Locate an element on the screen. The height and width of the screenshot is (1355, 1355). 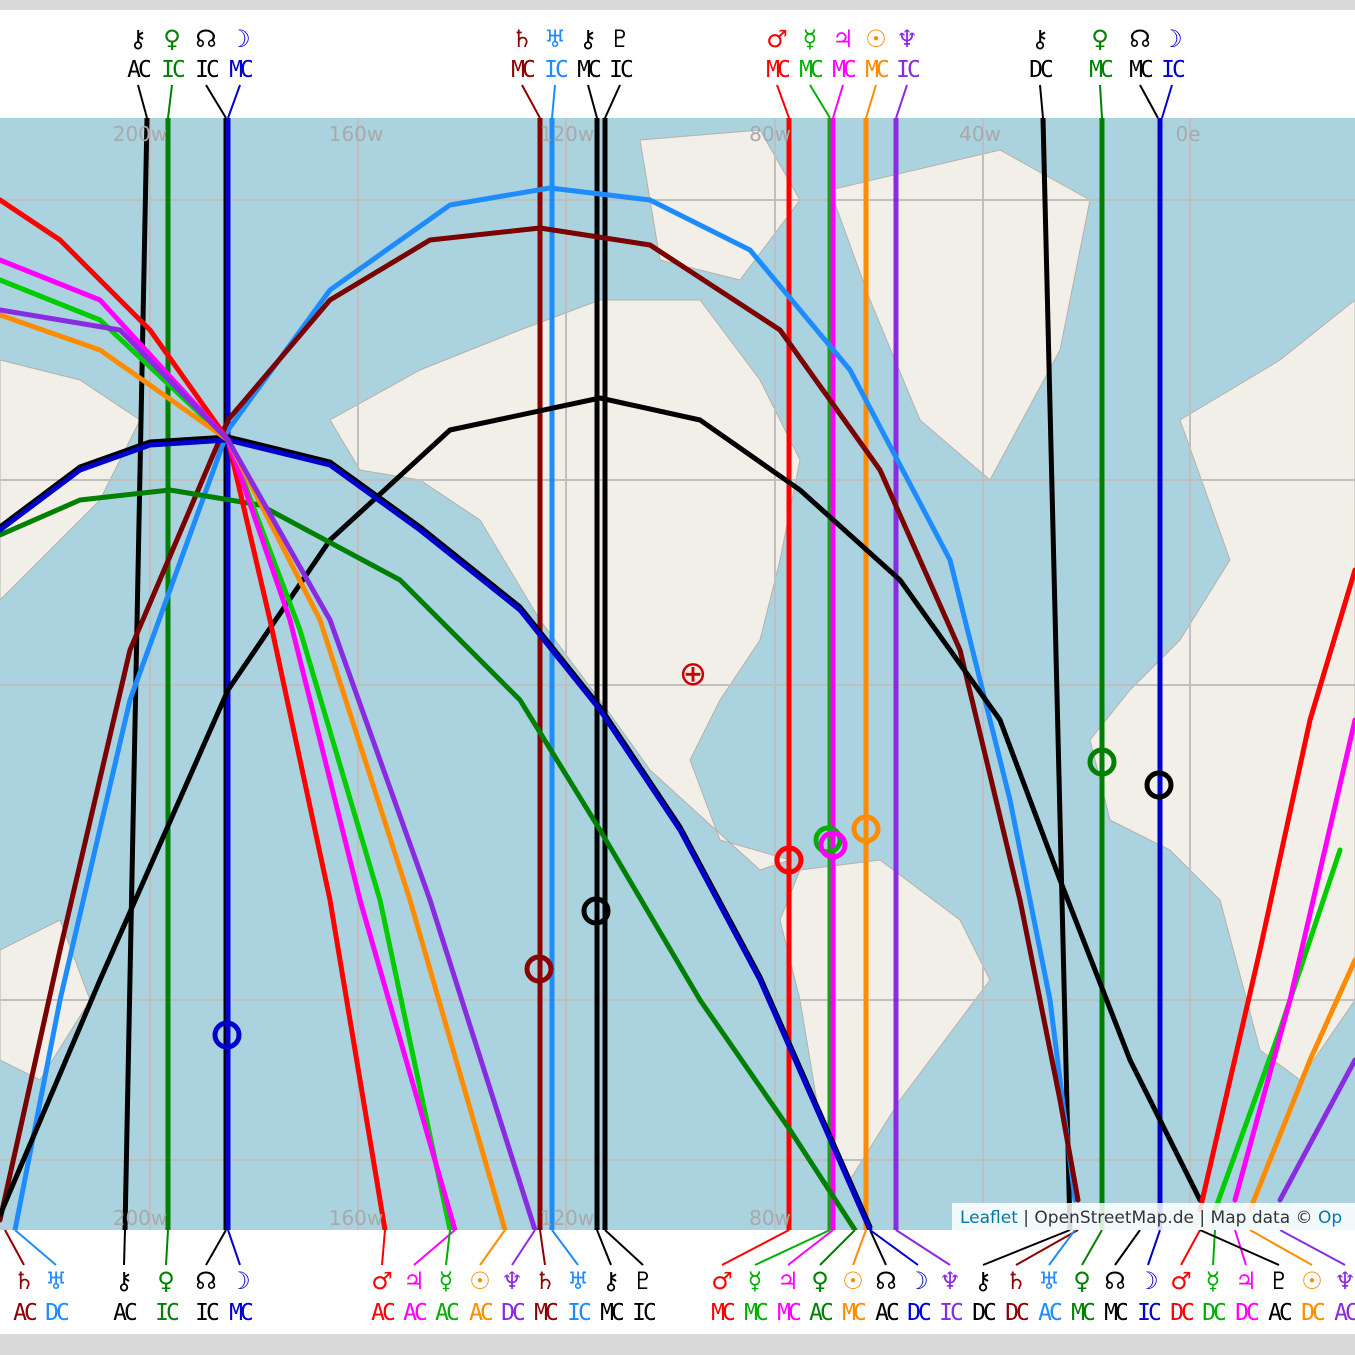
label-symbol: ♇ is located at coordinates (643, 1281).